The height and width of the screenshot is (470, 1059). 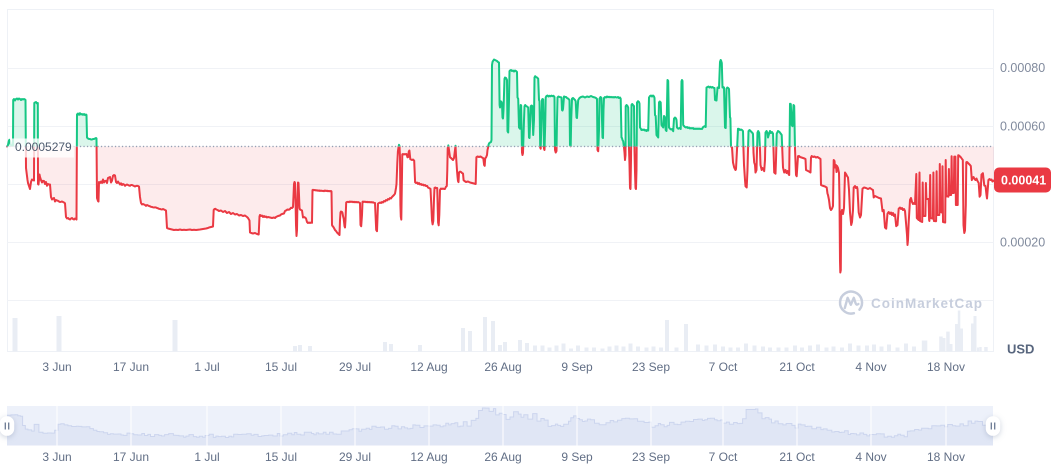 What do you see at coordinates (1022, 243) in the screenshot?
I see `svg-text: 0.00020` at bounding box center [1022, 243].